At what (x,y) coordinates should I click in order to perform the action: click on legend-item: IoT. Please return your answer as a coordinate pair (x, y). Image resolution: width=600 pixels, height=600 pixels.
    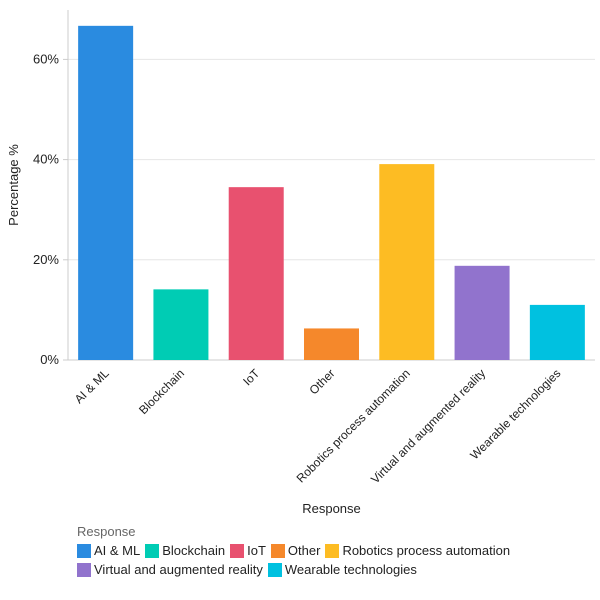
    Looking at the image, I should click on (248, 550).